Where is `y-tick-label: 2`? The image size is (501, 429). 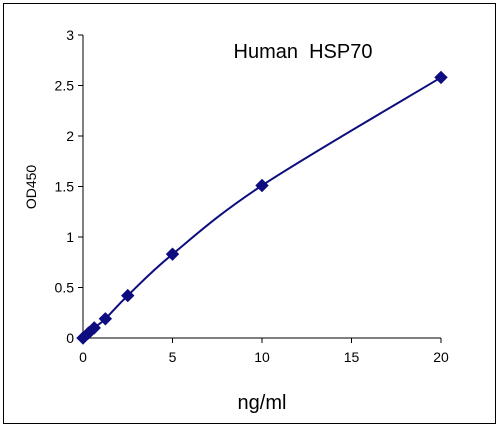 y-tick-label: 2 is located at coordinates (70, 136).